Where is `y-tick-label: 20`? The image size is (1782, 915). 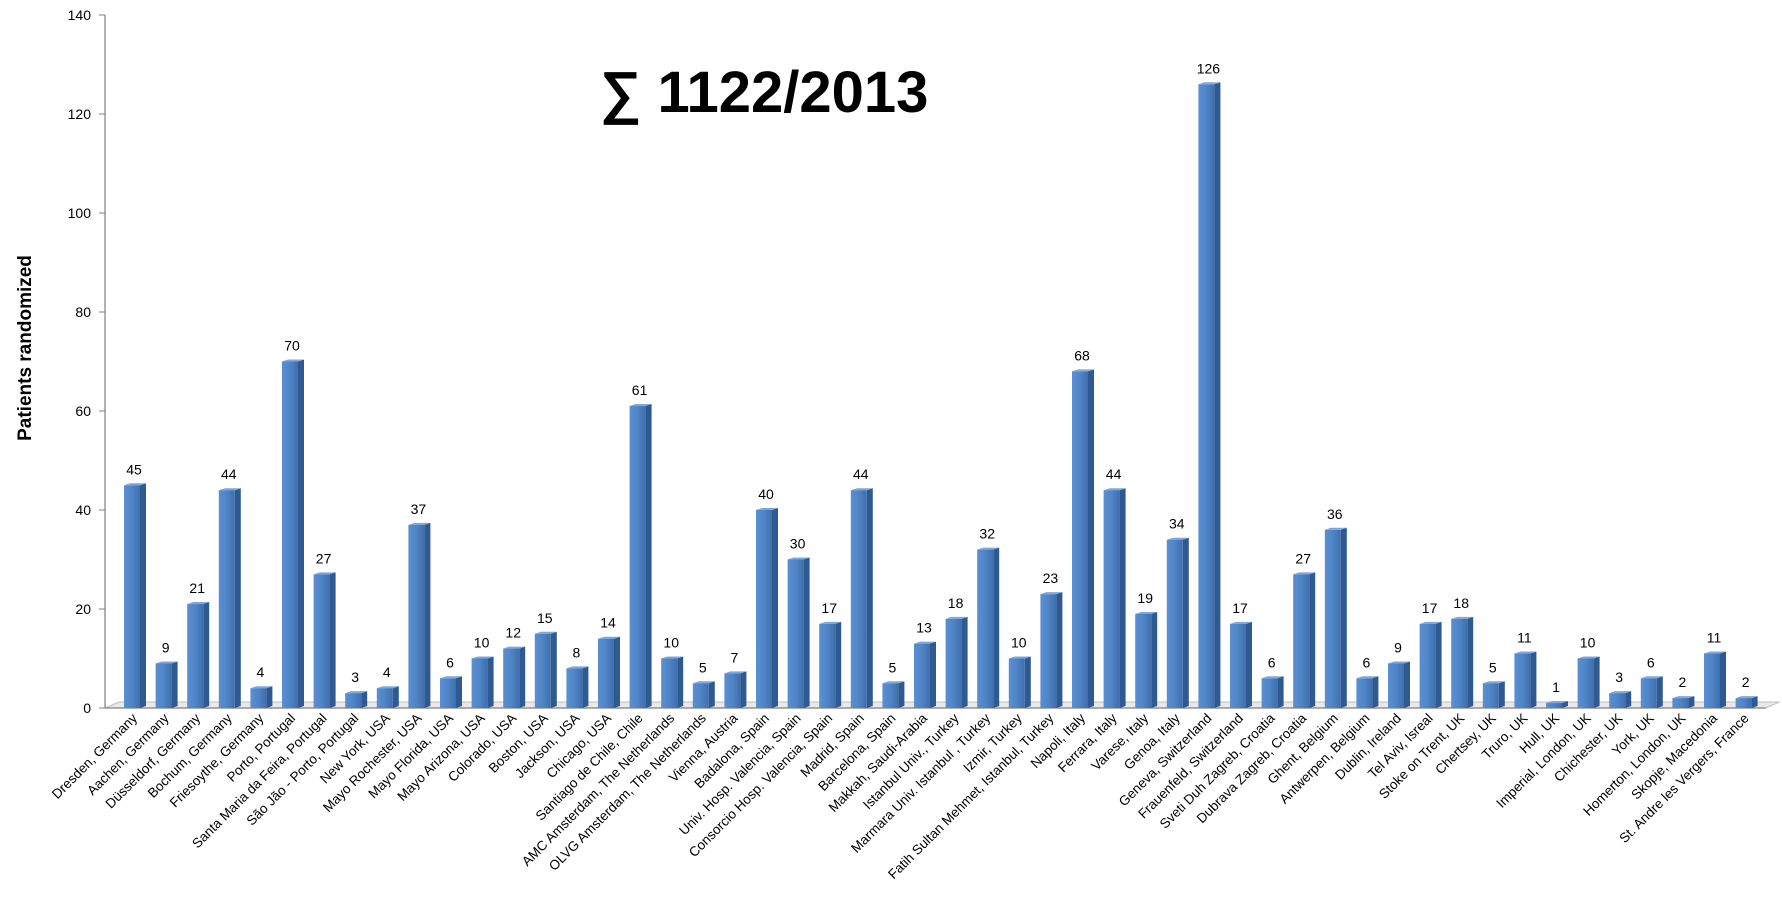 y-tick-label: 20 is located at coordinates (83, 609).